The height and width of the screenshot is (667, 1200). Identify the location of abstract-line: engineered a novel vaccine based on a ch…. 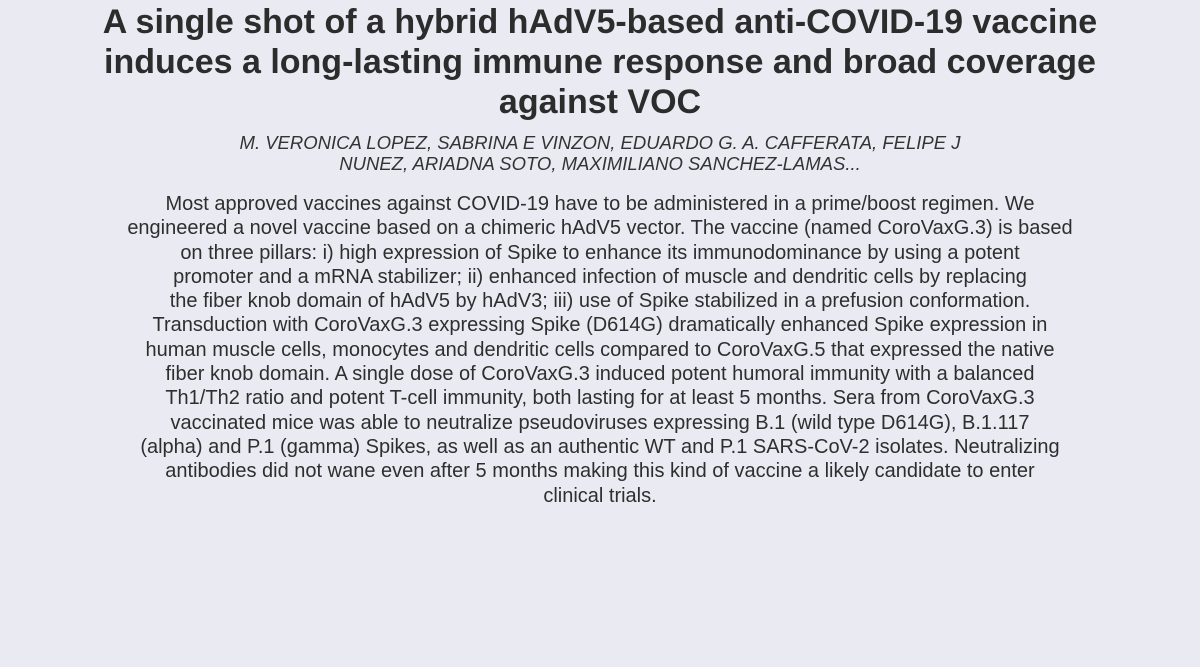
(600, 228).